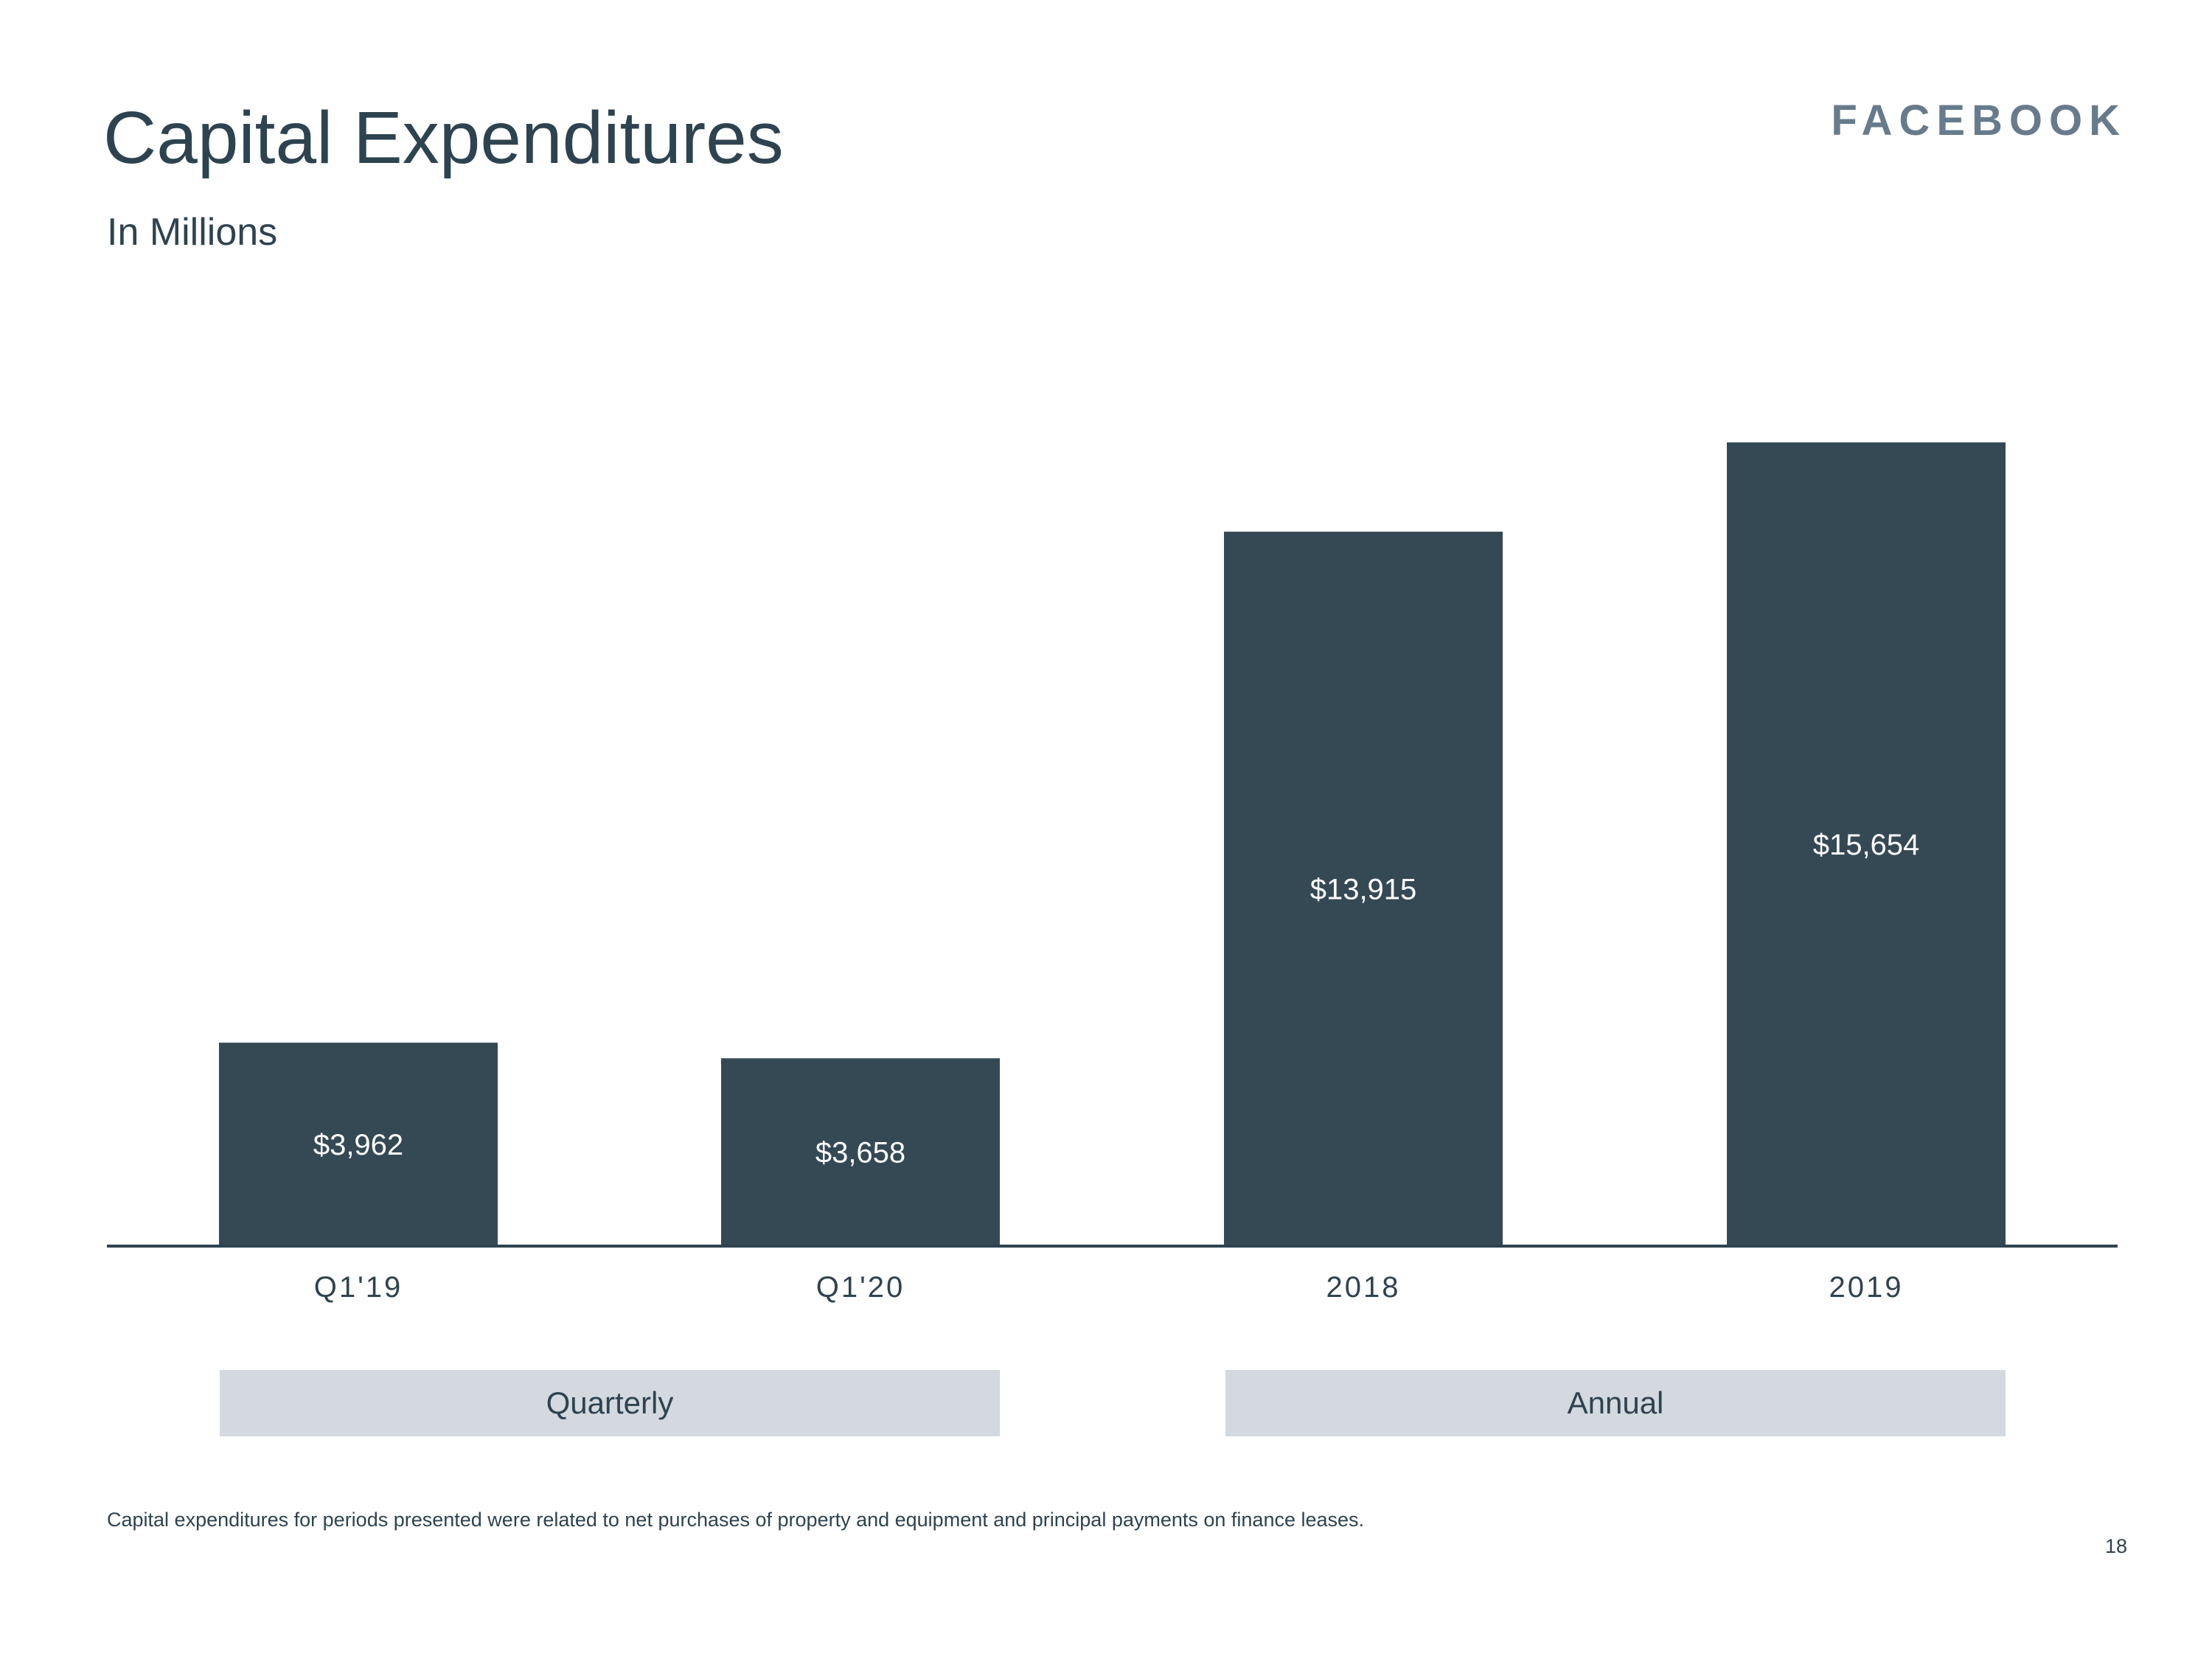 Image resolution: width=2212 pixels, height=1659 pixels. I want to click on group-label-quarterly-text: Quarterly, so click(610, 1402).